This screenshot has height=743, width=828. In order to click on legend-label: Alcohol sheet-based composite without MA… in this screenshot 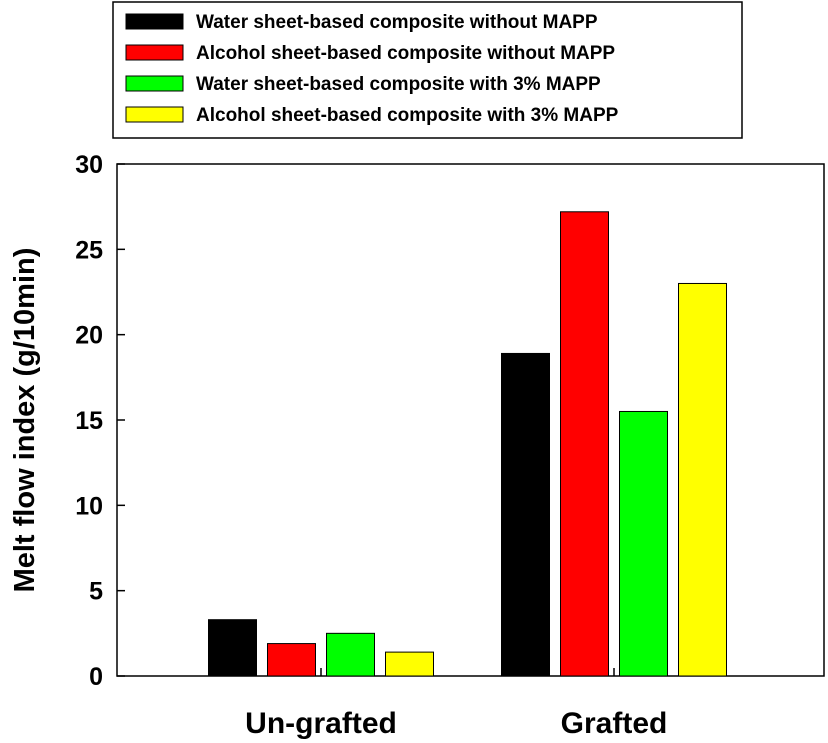, I will do `click(405, 53)`.